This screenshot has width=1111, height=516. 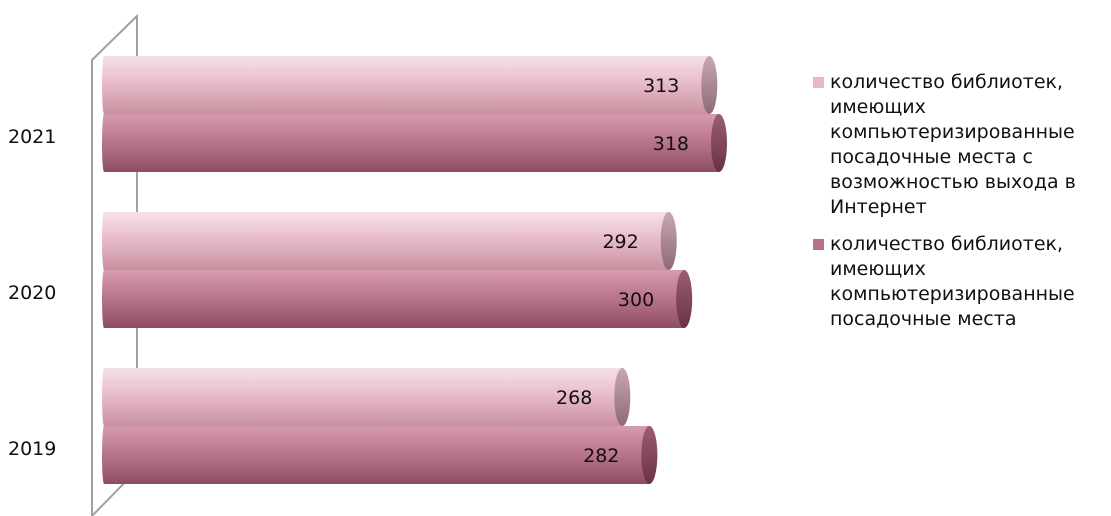 What do you see at coordinates (818, 244) in the screenshot?
I see `legend-swatch-seats` at bounding box center [818, 244].